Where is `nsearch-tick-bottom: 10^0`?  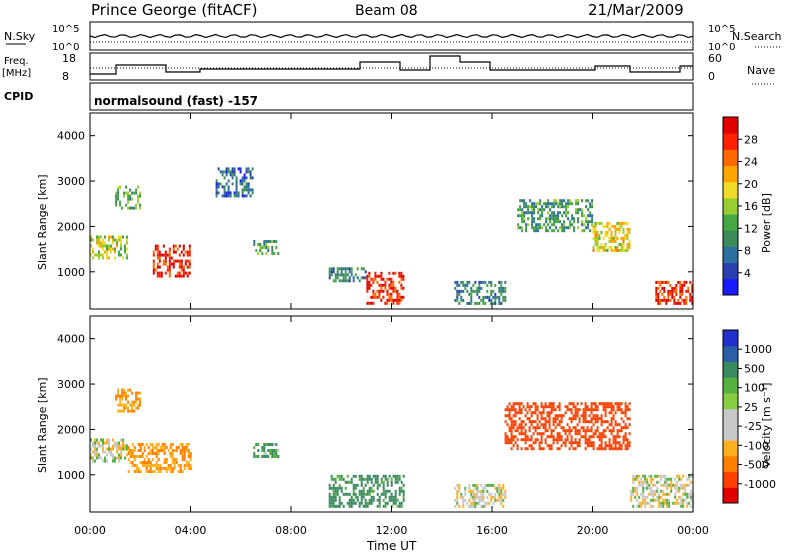
nsearch-tick-bottom: 10^0 is located at coordinates (721, 47).